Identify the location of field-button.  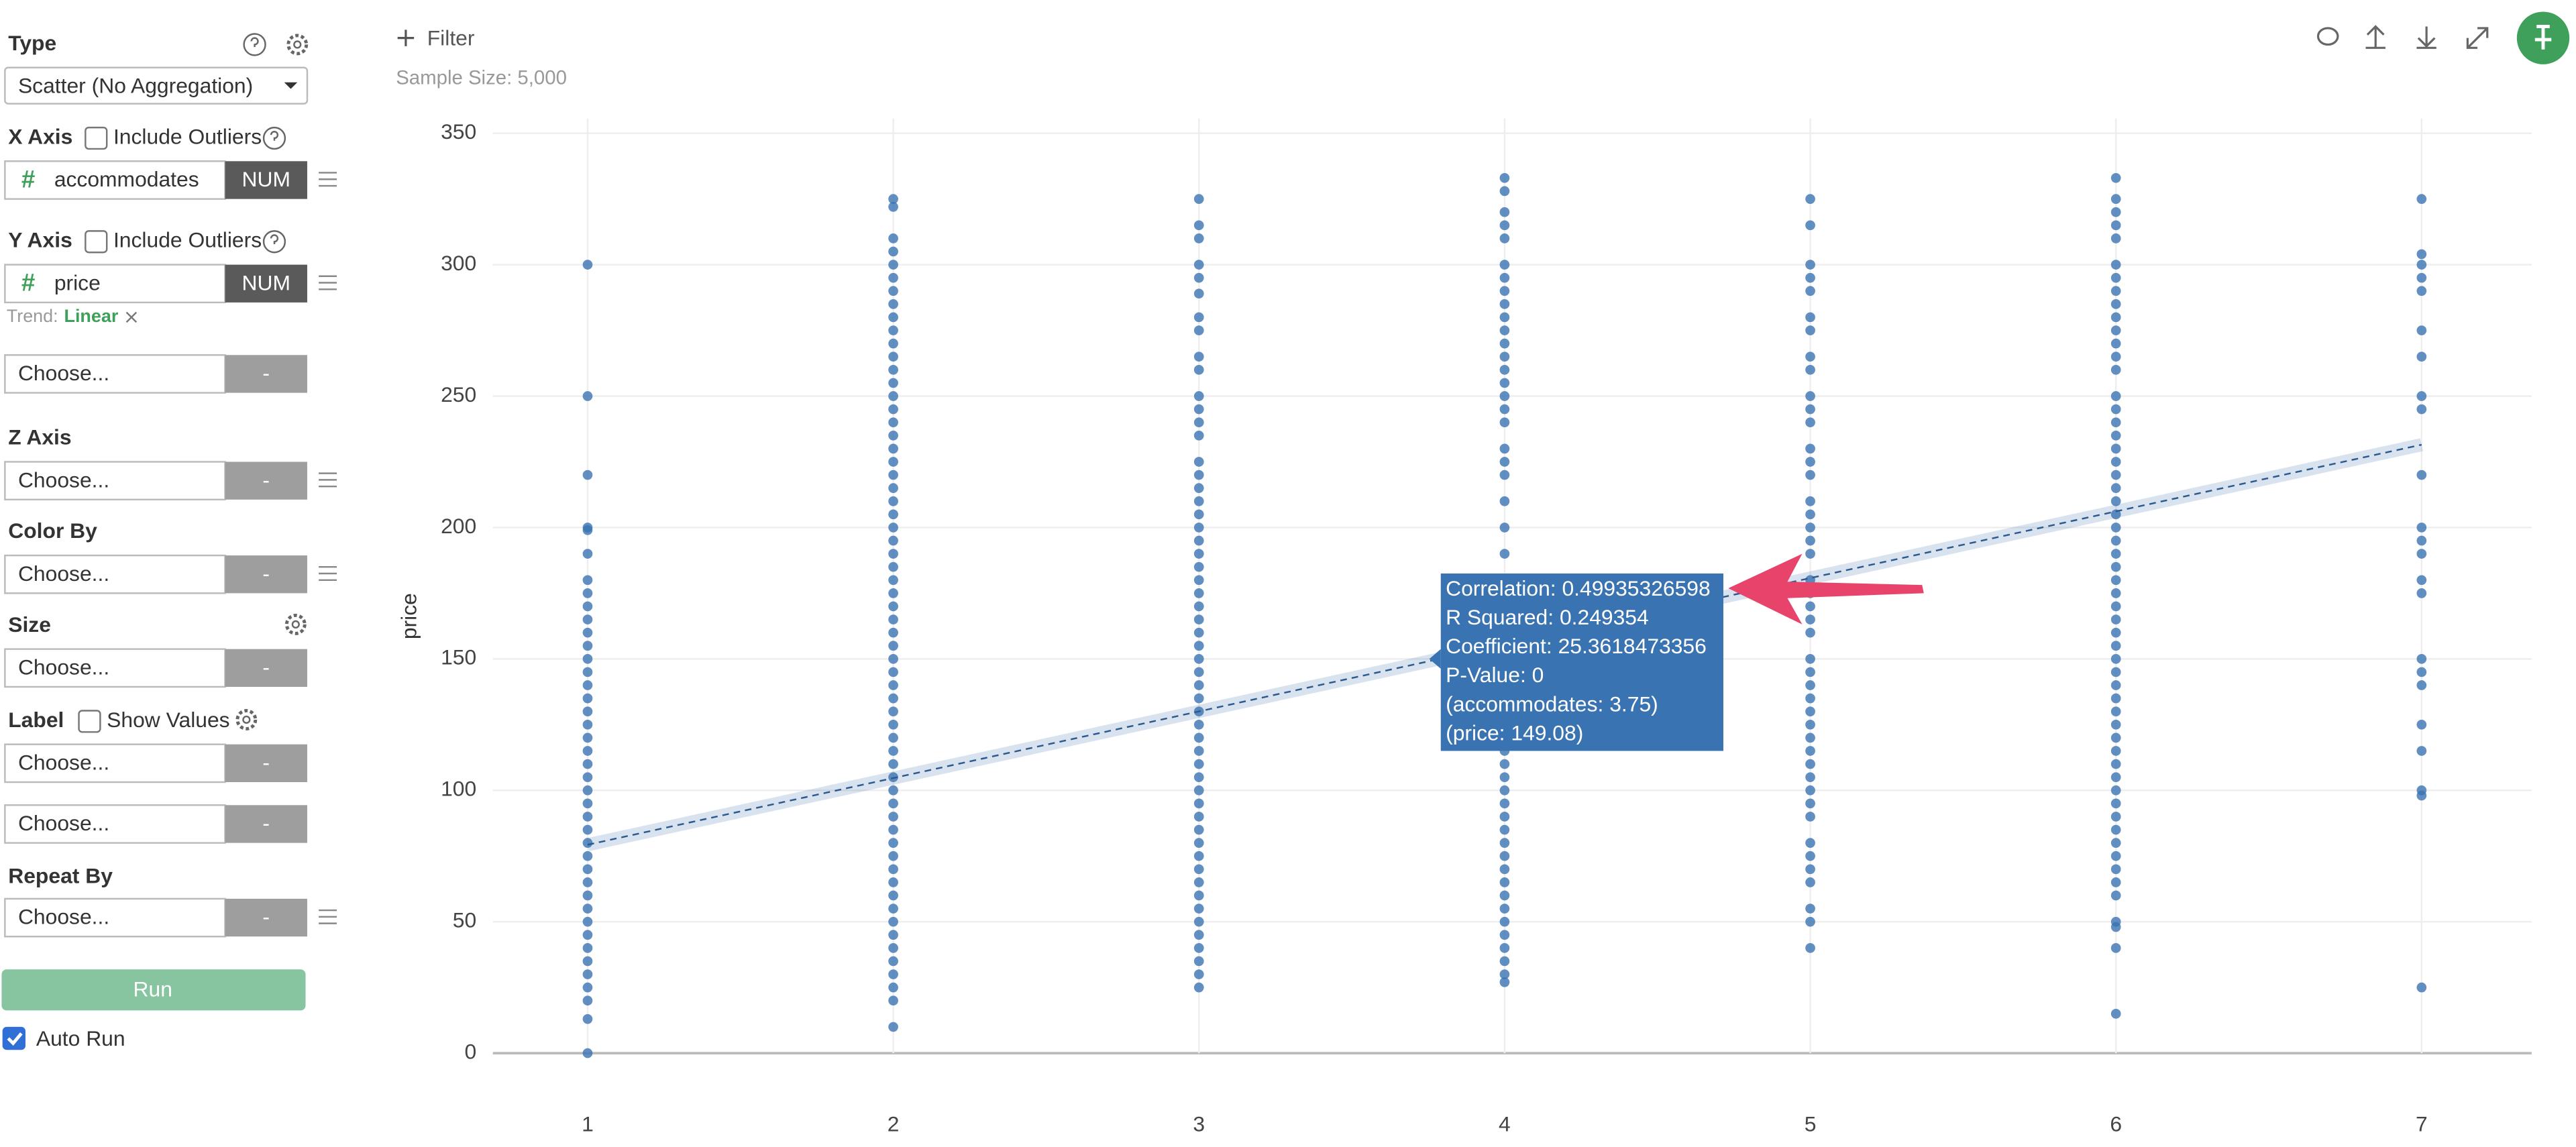
(266, 668).